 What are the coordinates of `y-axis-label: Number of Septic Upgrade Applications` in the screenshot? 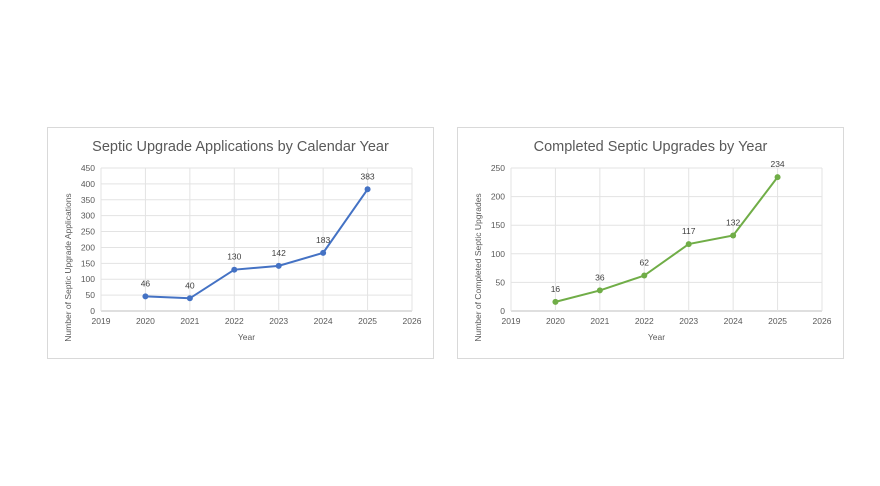 It's located at (68, 267).